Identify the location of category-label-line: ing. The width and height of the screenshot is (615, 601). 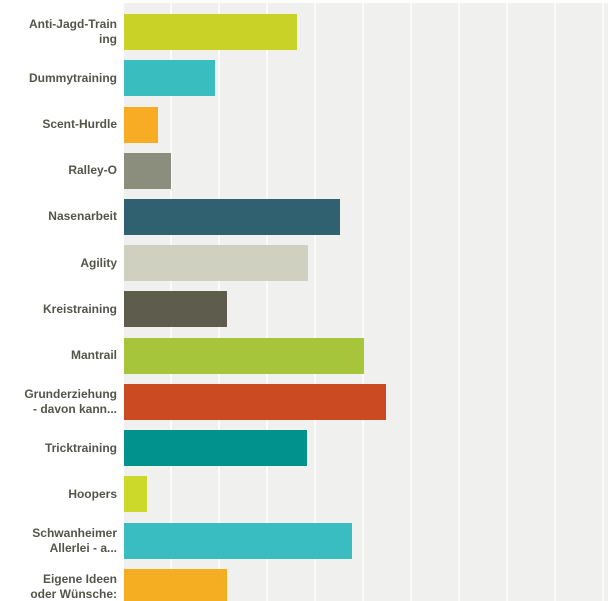
(108, 39).